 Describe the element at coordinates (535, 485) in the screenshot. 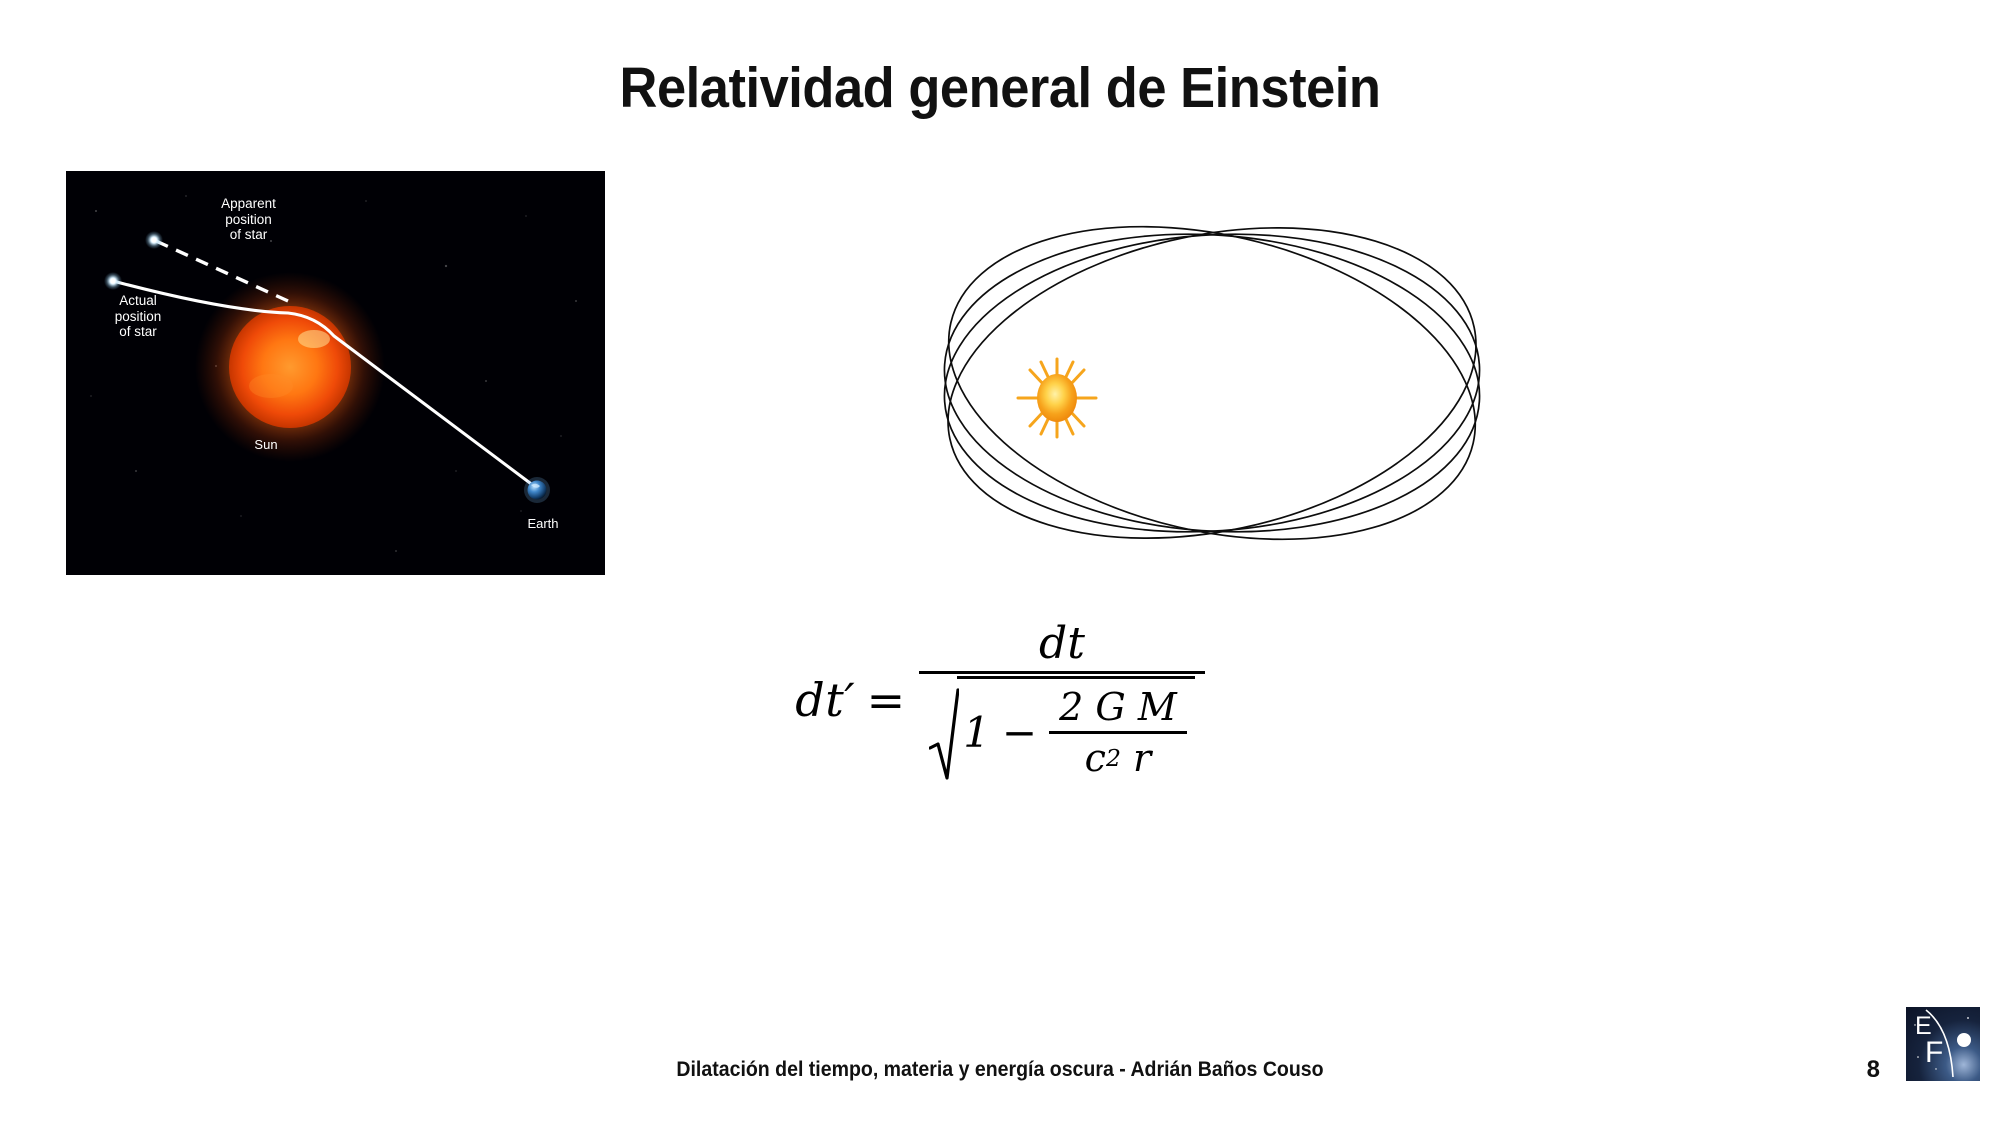

I see `earth-cloud` at that location.